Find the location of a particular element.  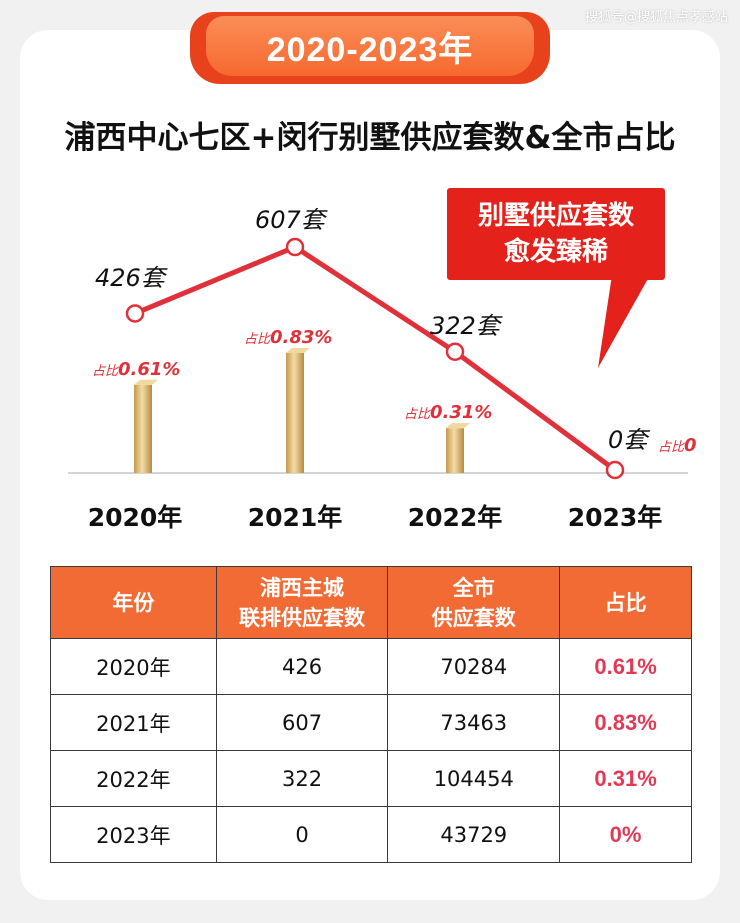

x-tick-label: 2021年 is located at coordinates (295, 517).